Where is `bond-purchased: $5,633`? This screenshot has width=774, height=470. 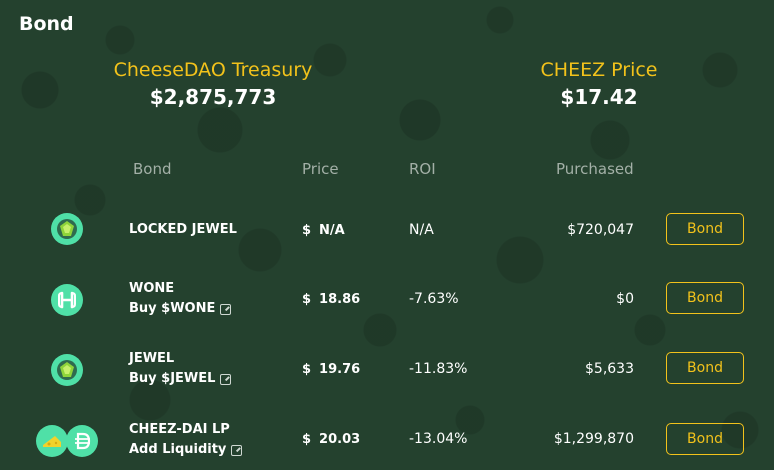 bond-purchased: $5,633 is located at coordinates (609, 369).